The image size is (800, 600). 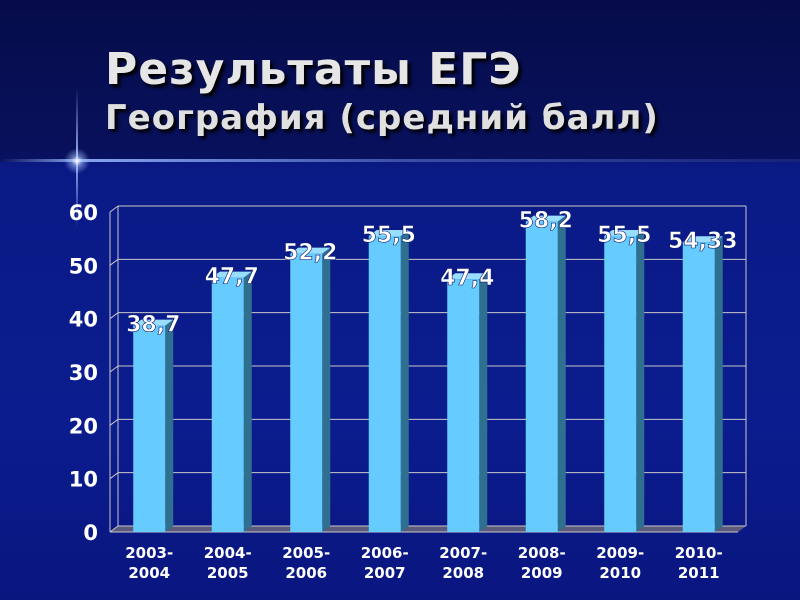 I want to click on data-label: 38,7, so click(x=153, y=325).